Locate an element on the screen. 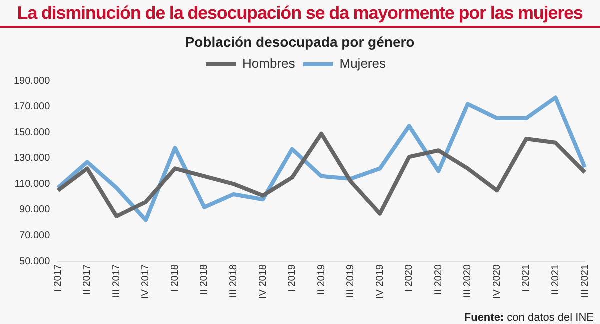  y-tick-label: 50.000 is located at coordinates (35, 262).